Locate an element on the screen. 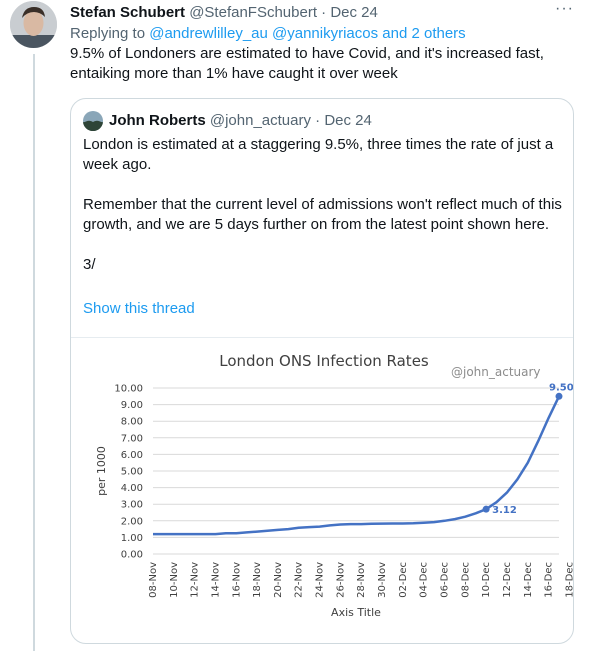 The width and height of the screenshot is (600, 651). y-tick-label: 8.00 is located at coordinates (132, 422).